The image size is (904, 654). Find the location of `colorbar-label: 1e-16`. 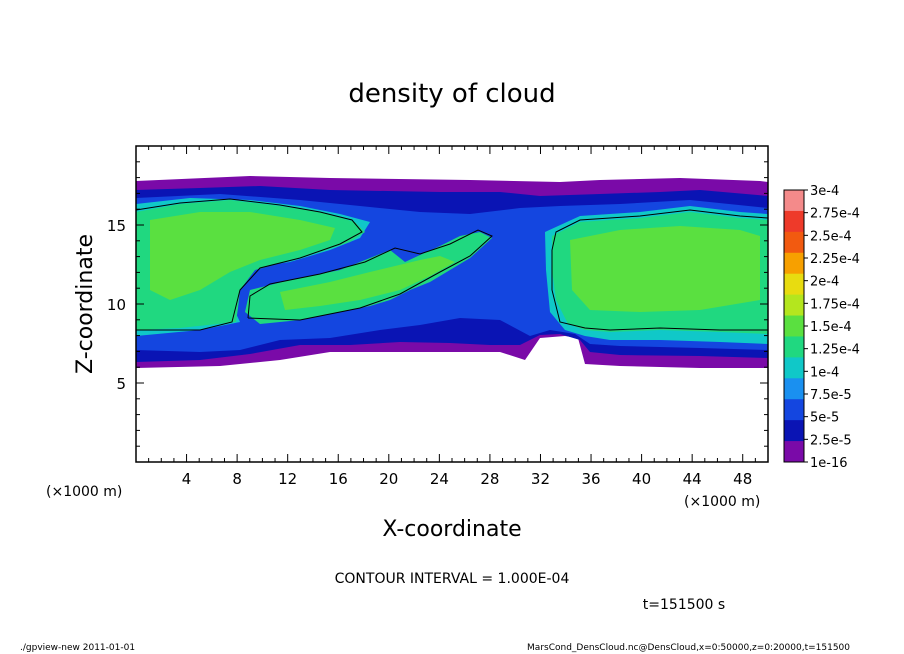

colorbar-label: 1e-16 is located at coordinates (829, 463).